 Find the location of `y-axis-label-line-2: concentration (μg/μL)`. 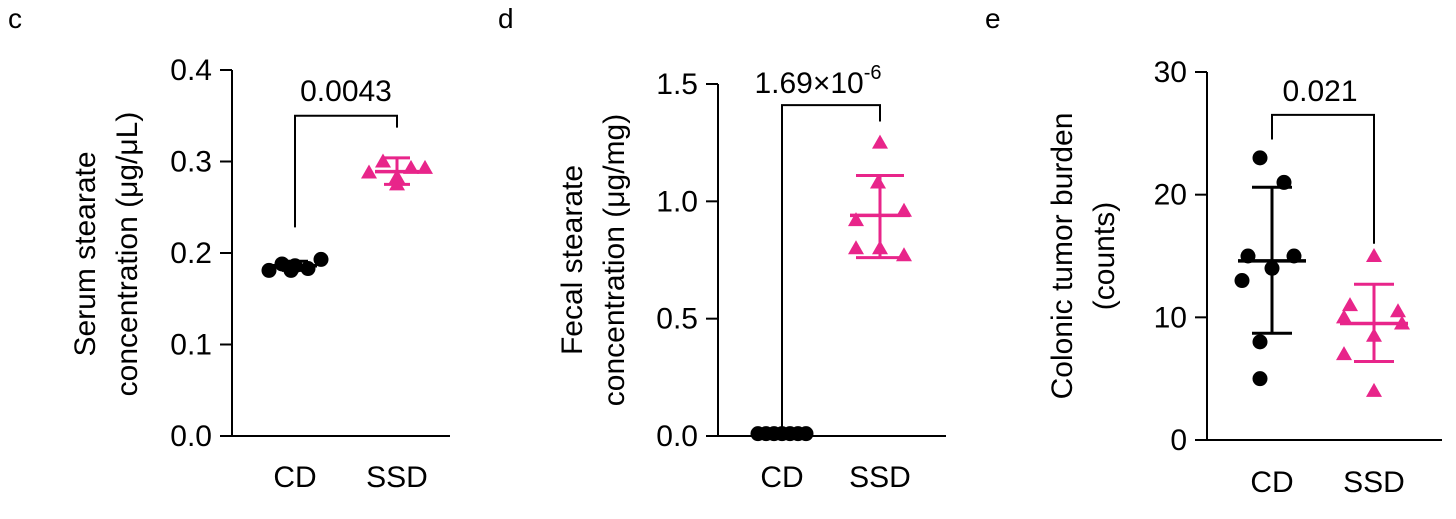

y-axis-label-line-2: concentration (μg/μL) is located at coordinates (127, 254).